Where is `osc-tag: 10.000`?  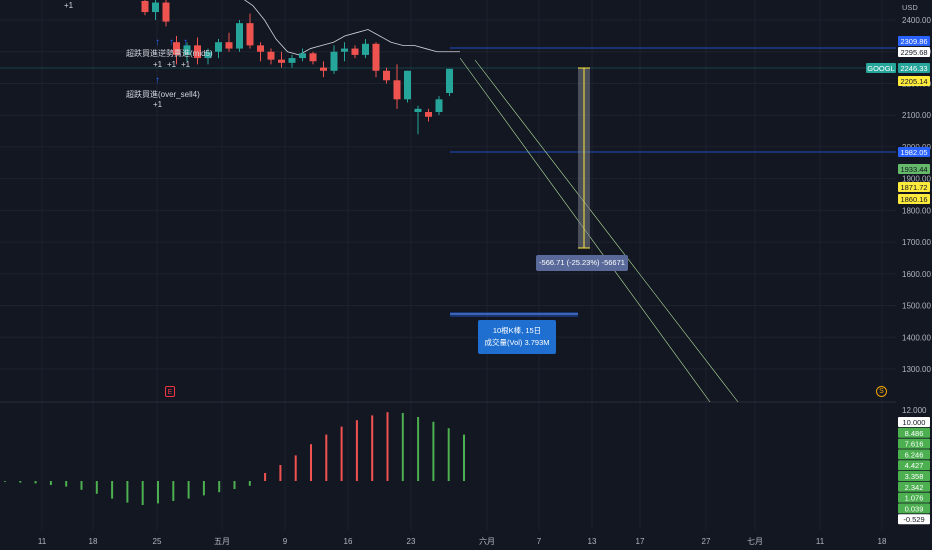
osc-tag: 10.000 is located at coordinates (914, 422).